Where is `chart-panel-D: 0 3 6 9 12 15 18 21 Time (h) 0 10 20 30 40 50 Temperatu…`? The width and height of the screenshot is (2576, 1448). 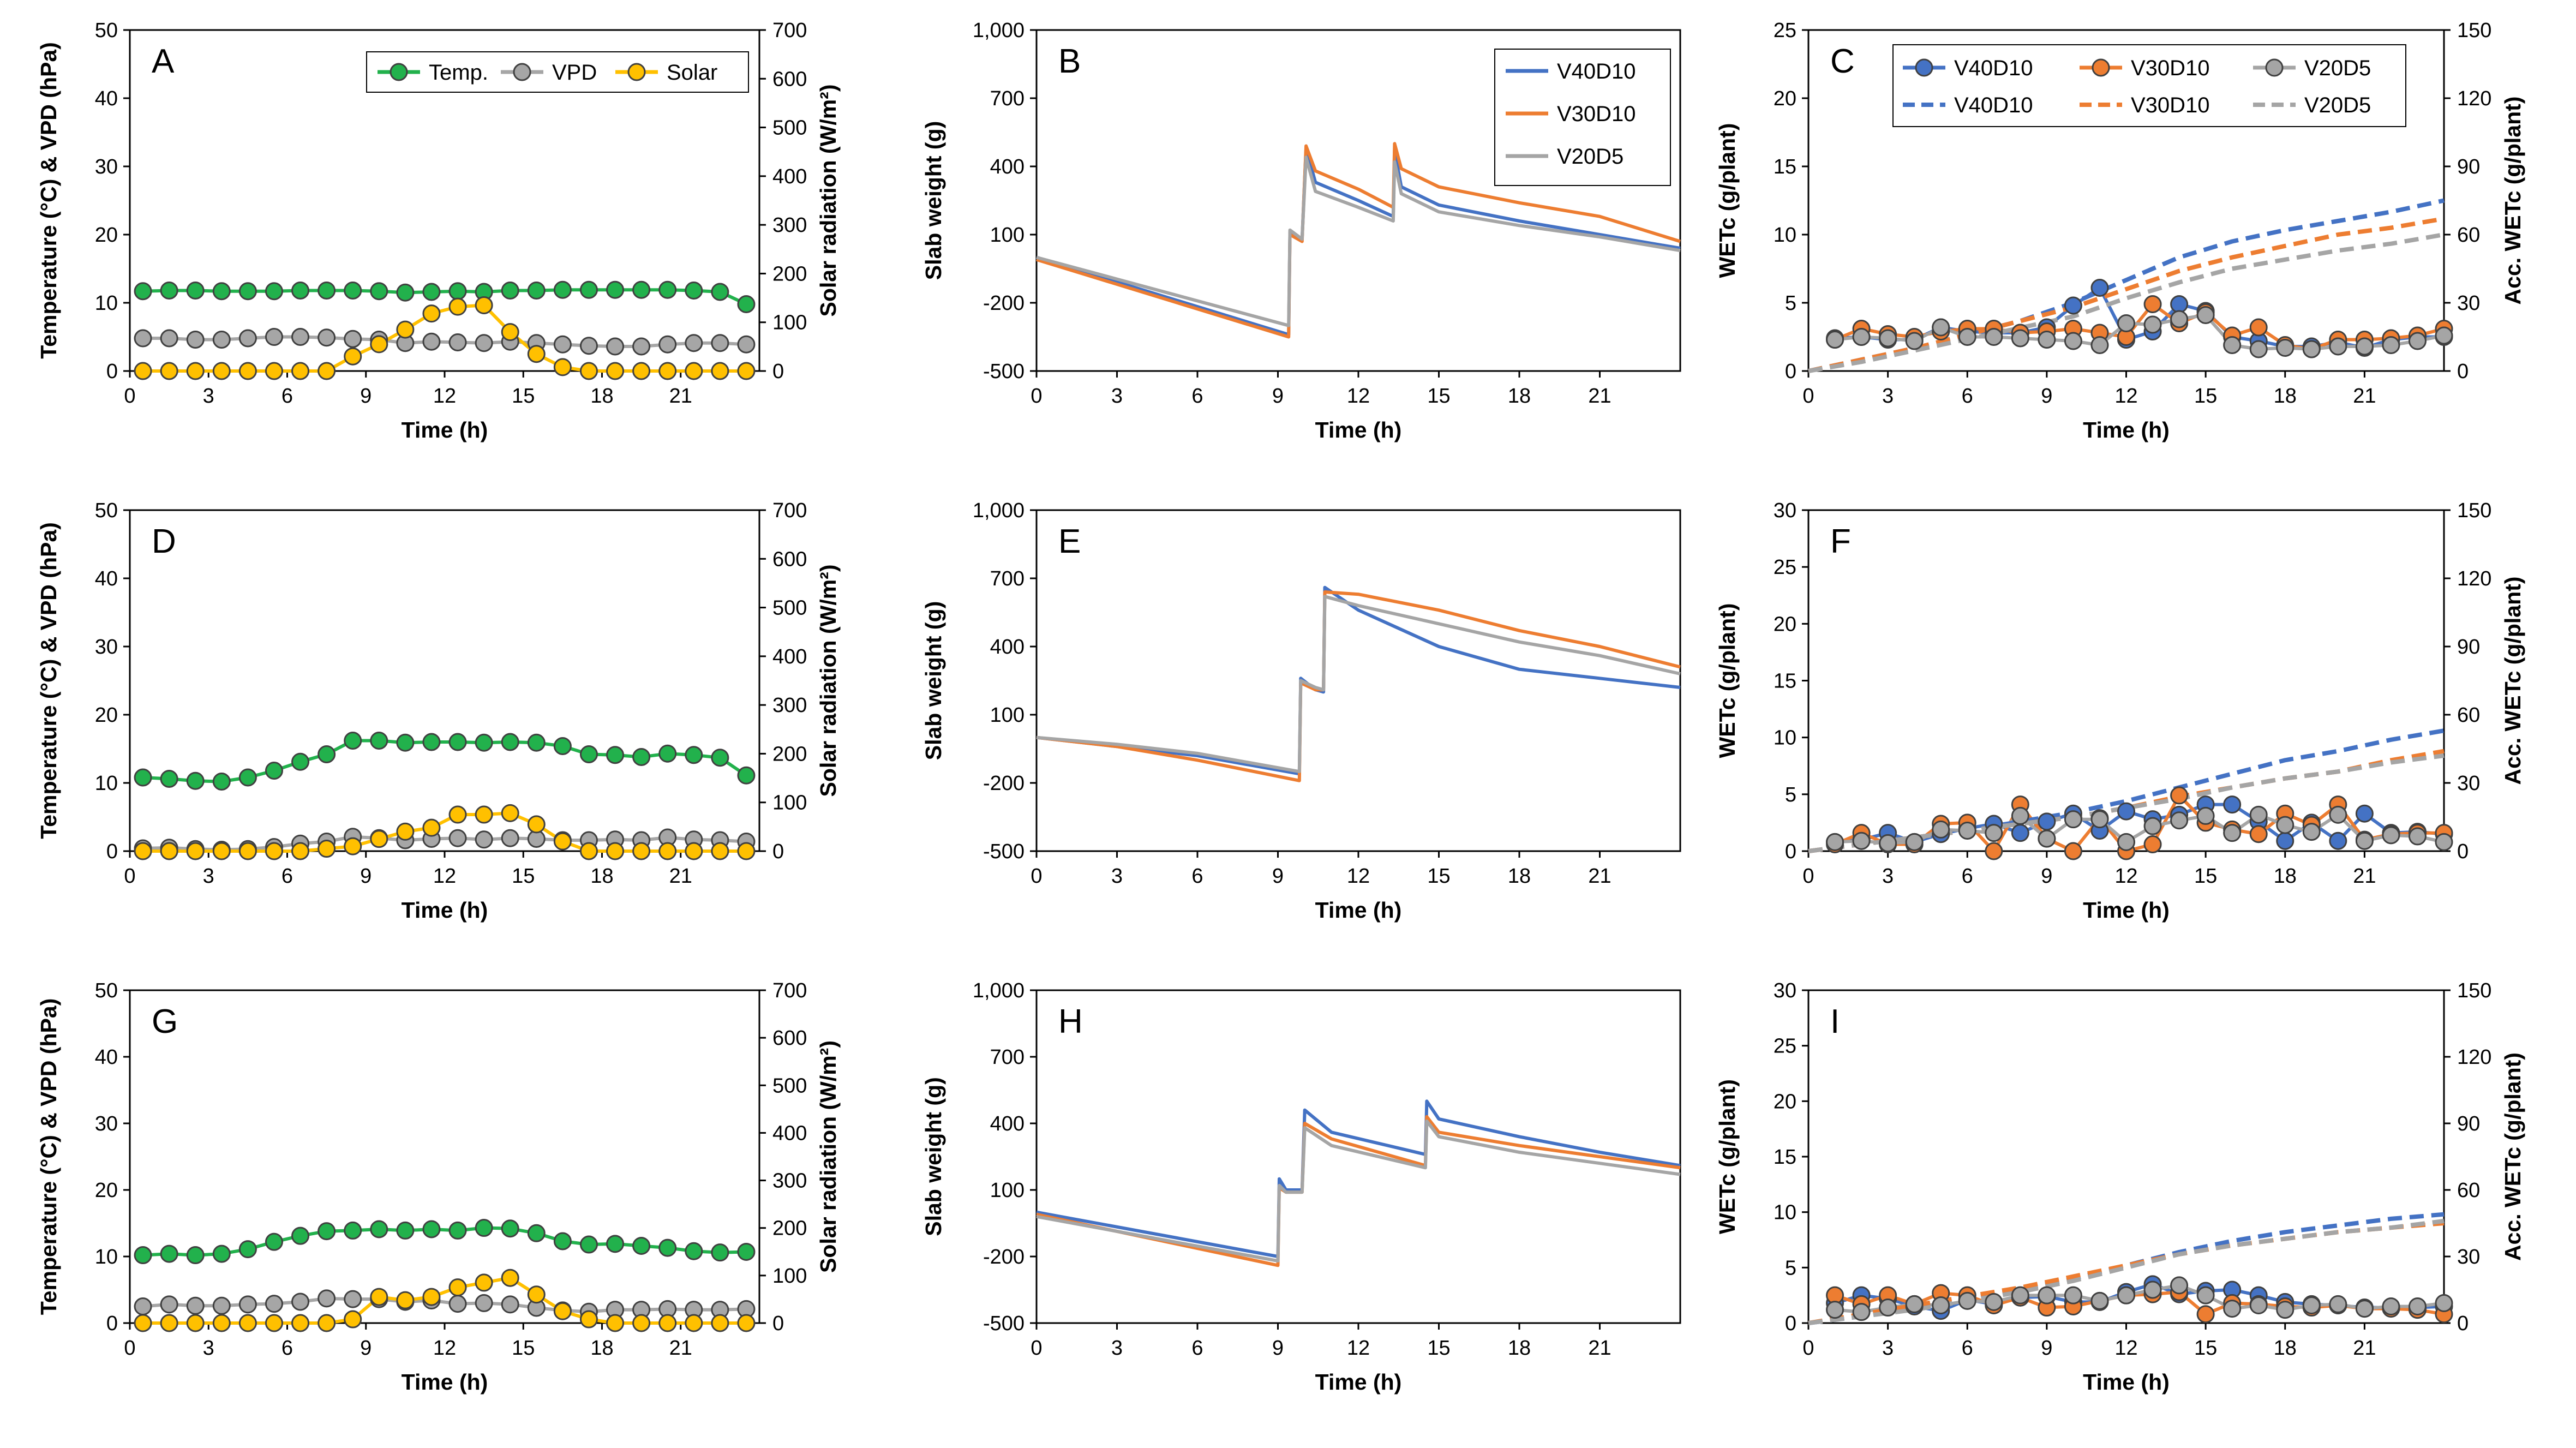 chart-panel-D: 0 3 6 9 12 15 18 21 Time (h) 0 10 20 30 40 50 Temperatu… is located at coordinates (438, 711).